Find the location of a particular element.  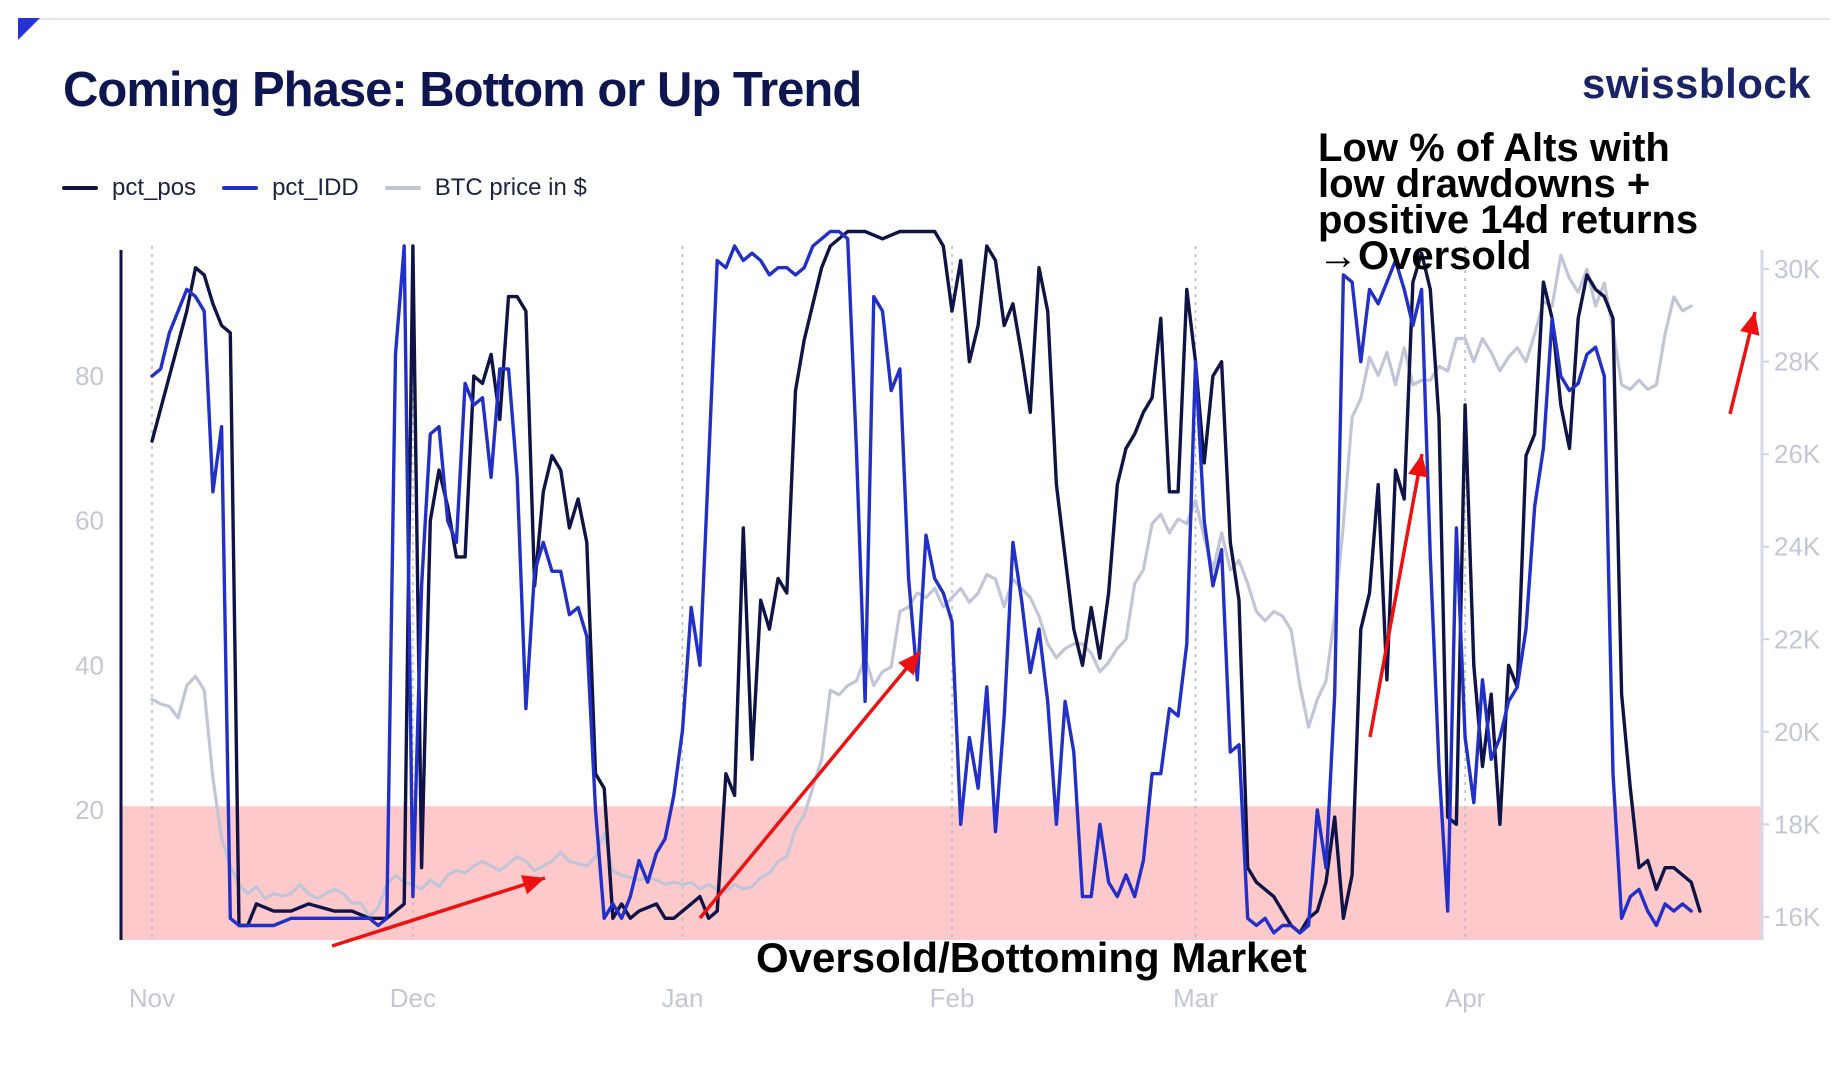

x-tick-label: Dec is located at coordinates (413, 998).